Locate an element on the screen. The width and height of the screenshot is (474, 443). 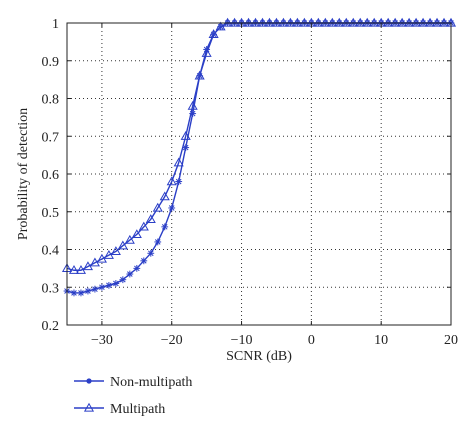
y-tick-label: 0.6 is located at coordinates (51, 175).